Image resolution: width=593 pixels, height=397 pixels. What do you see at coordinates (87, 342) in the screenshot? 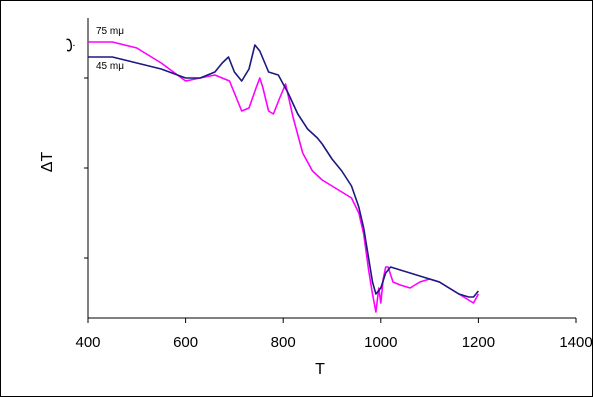
I see `x-tick-label-400: 400` at bounding box center [87, 342].